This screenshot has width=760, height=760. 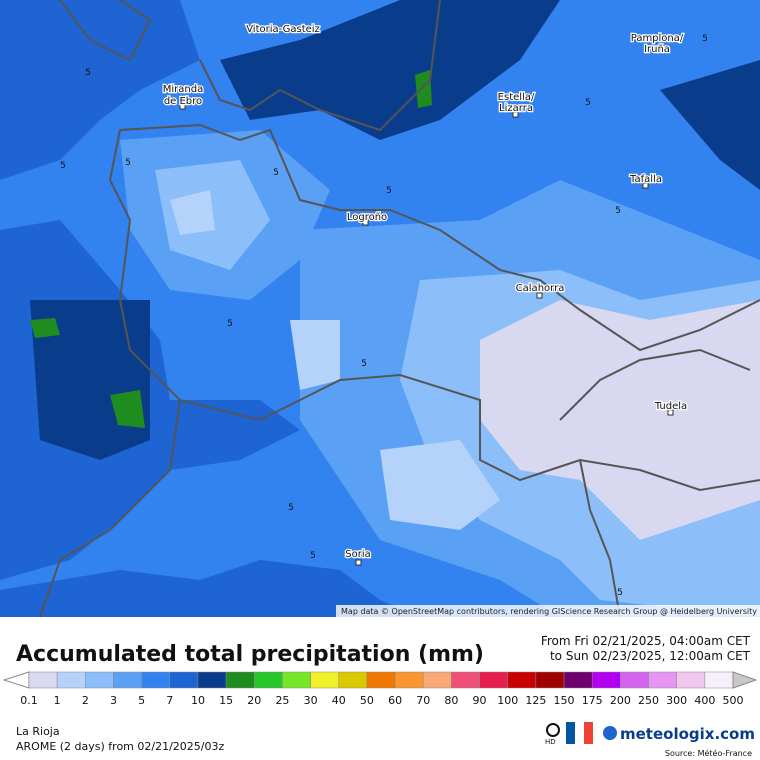 What do you see at coordinates (648, 700) in the screenshot?
I see `legend-tick-label: 250` at bounding box center [648, 700].